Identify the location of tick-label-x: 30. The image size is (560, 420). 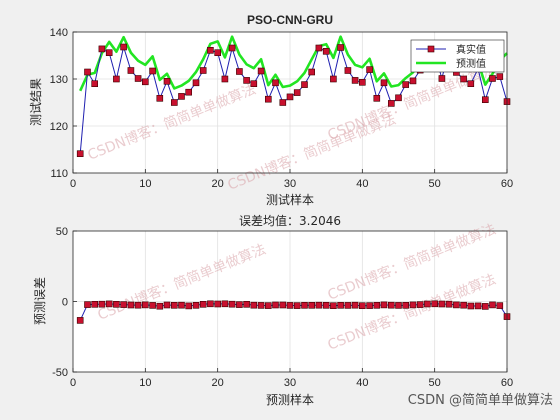
(290, 383).